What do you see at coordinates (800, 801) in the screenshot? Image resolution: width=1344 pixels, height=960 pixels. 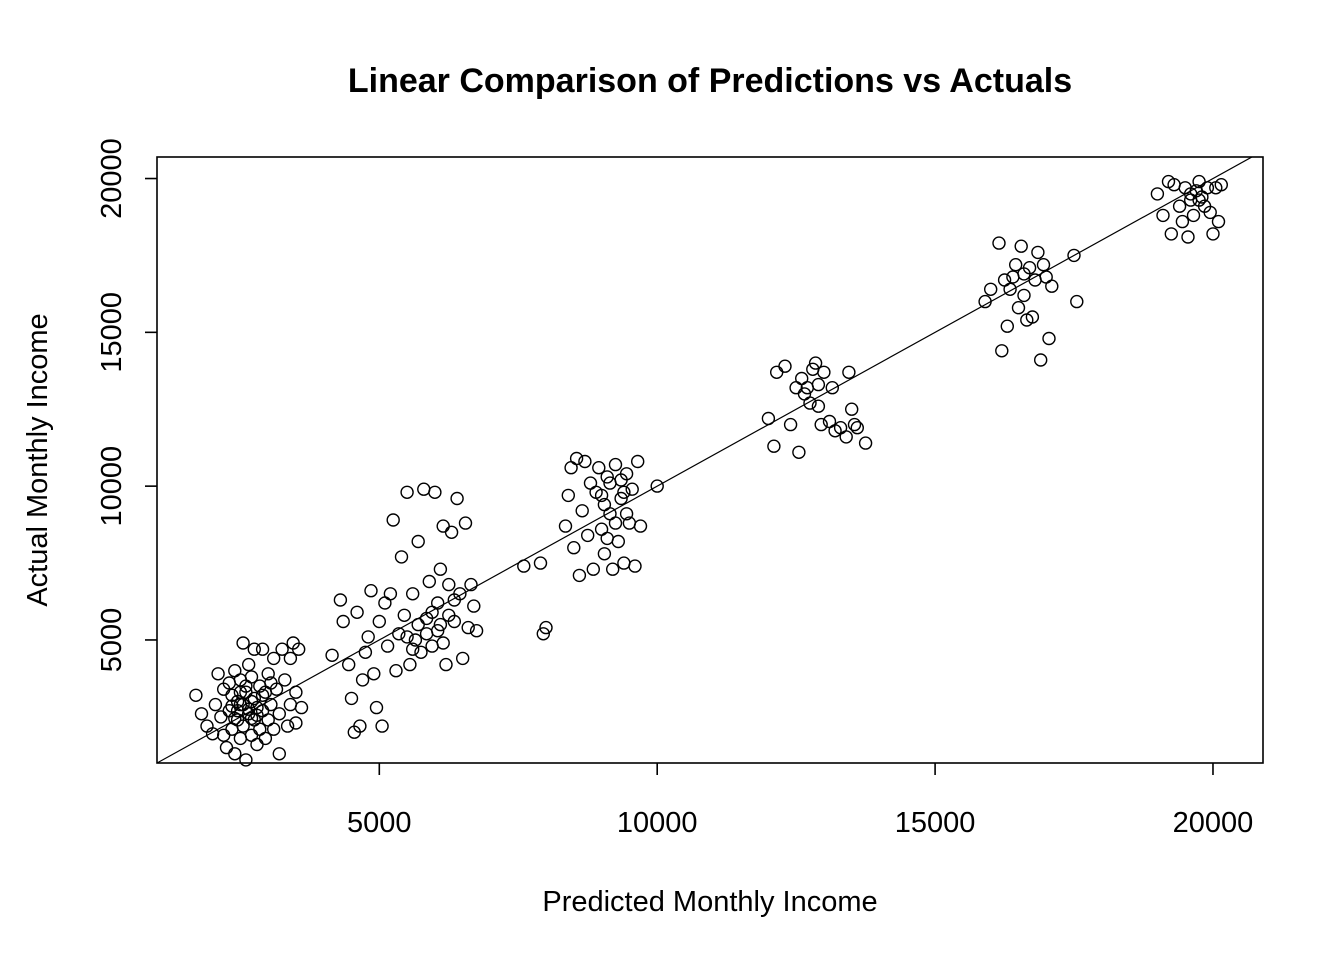 I see `x-axis: 5000 10000 15000 20000` at bounding box center [800, 801].